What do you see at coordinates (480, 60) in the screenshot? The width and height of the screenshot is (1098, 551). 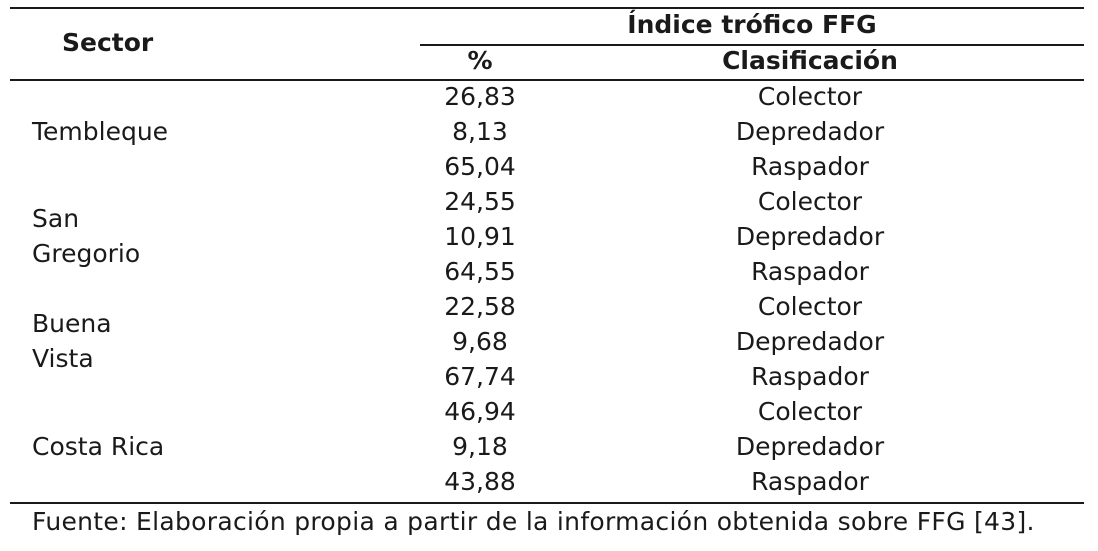 I see `percent-header: %` at bounding box center [480, 60].